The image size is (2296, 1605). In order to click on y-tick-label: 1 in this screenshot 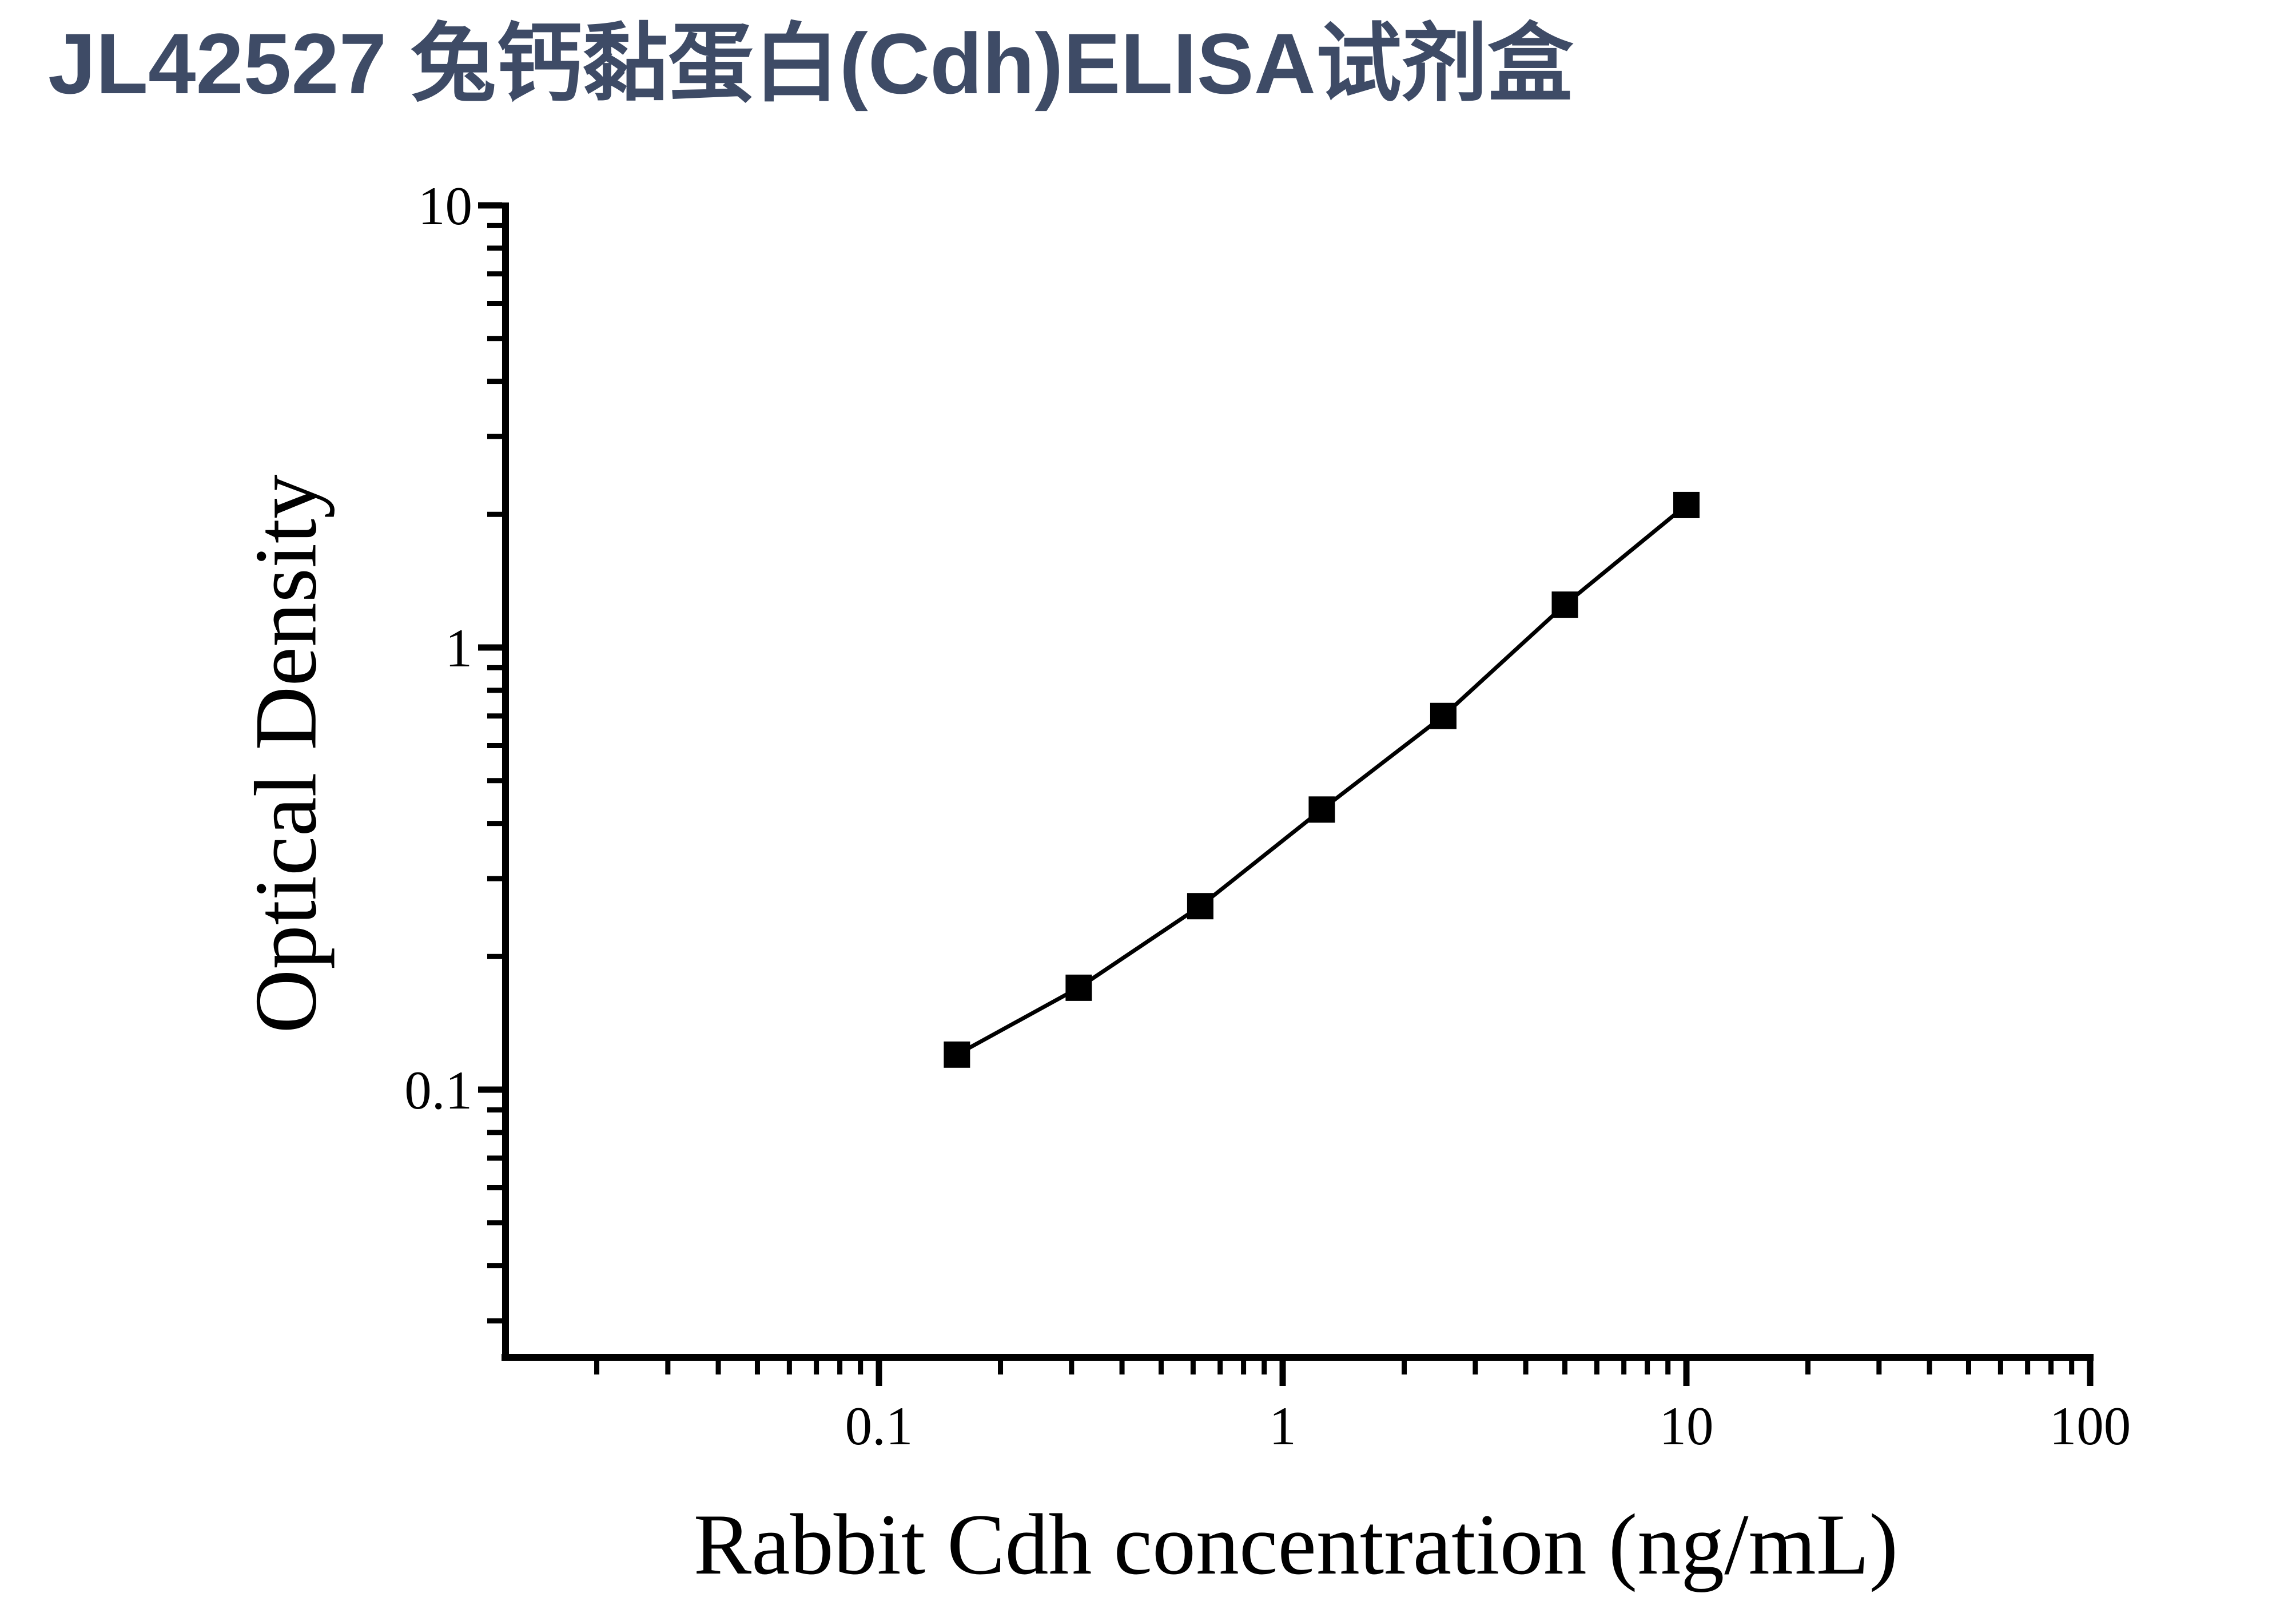, I will do `click(459, 648)`.